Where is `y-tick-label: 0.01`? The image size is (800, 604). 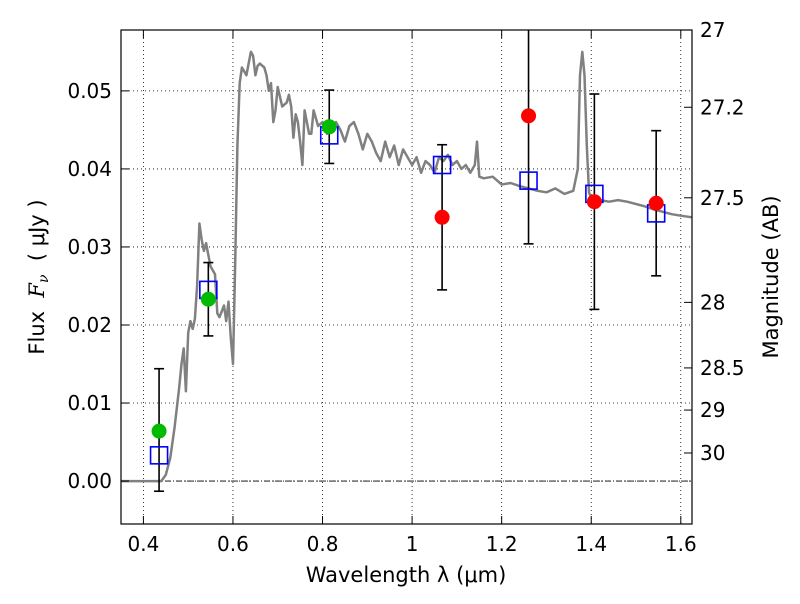
y-tick-label: 0.01 is located at coordinates (89, 403).